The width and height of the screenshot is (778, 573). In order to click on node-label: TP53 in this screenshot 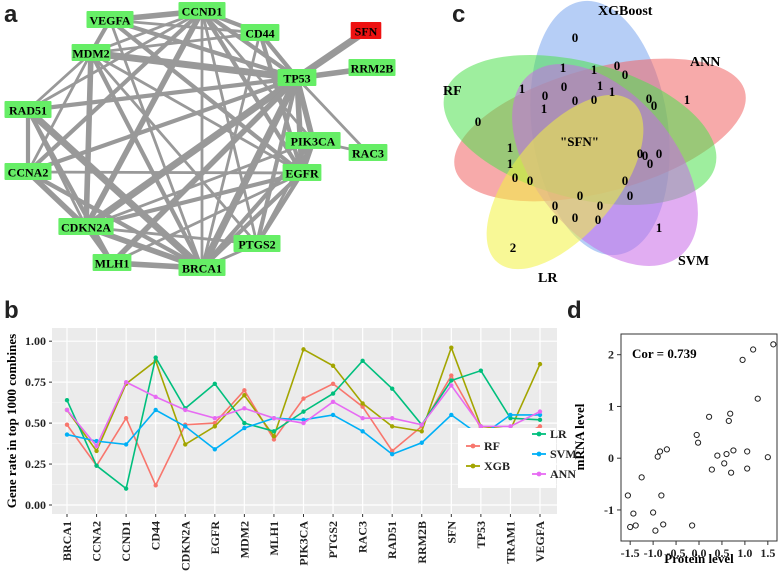, I will do `click(296, 79)`.